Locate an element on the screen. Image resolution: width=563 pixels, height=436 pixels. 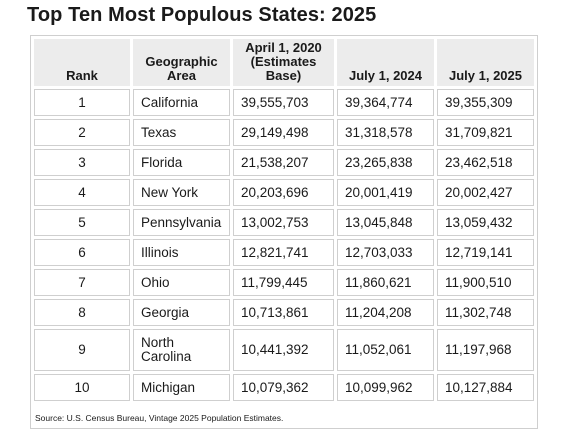
area-cell: Michigan is located at coordinates (181, 387).